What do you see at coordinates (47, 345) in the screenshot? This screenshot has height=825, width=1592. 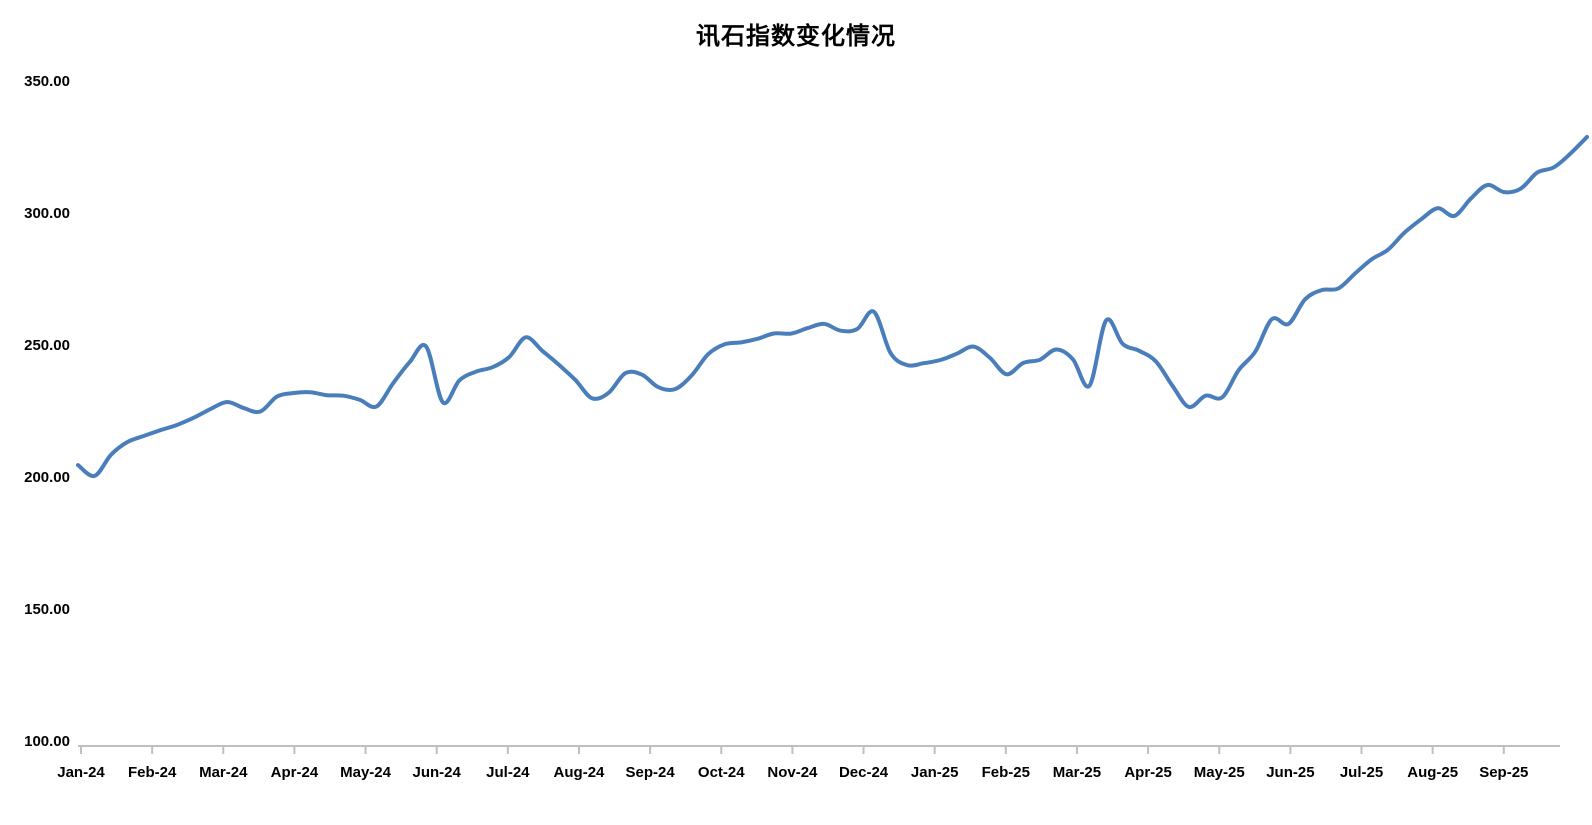 I see `y-axis-tick-label: 250.00` at bounding box center [47, 345].